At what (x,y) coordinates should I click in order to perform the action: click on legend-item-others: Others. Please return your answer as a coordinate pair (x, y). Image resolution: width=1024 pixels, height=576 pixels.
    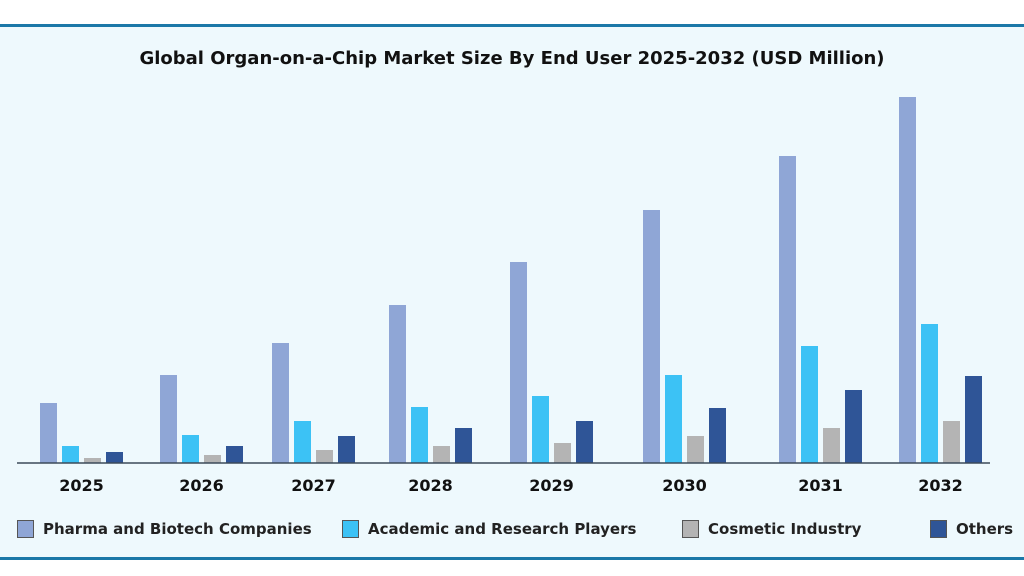
    Looking at the image, I should click on (971, 529).